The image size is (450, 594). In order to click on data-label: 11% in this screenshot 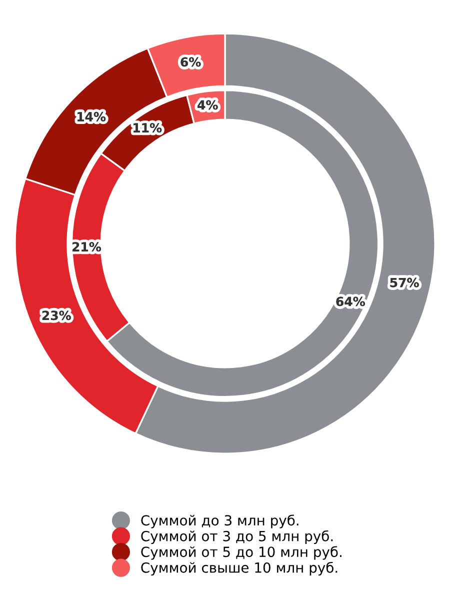, I will do `click(148, 128)`.